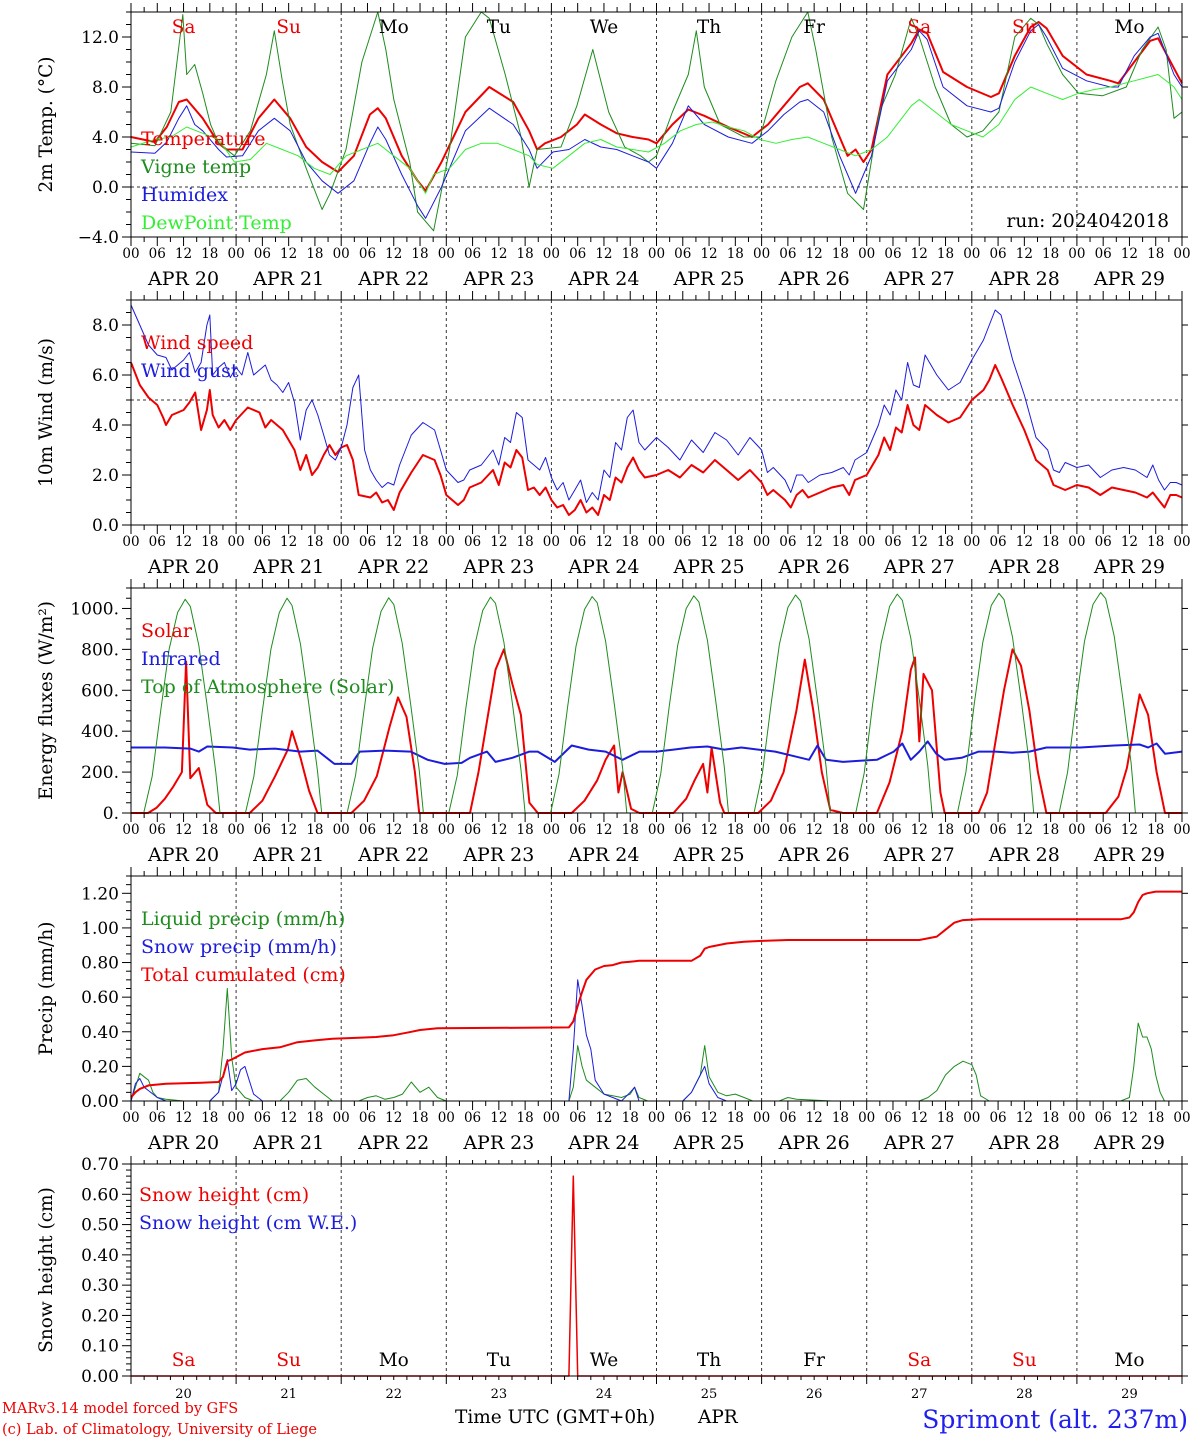 This screenshot has height=1440, width=1194. Describe the element at coordinates (224, 1195) in the screenshot. I see `legend-entry: Snow height (cm)` at that location.